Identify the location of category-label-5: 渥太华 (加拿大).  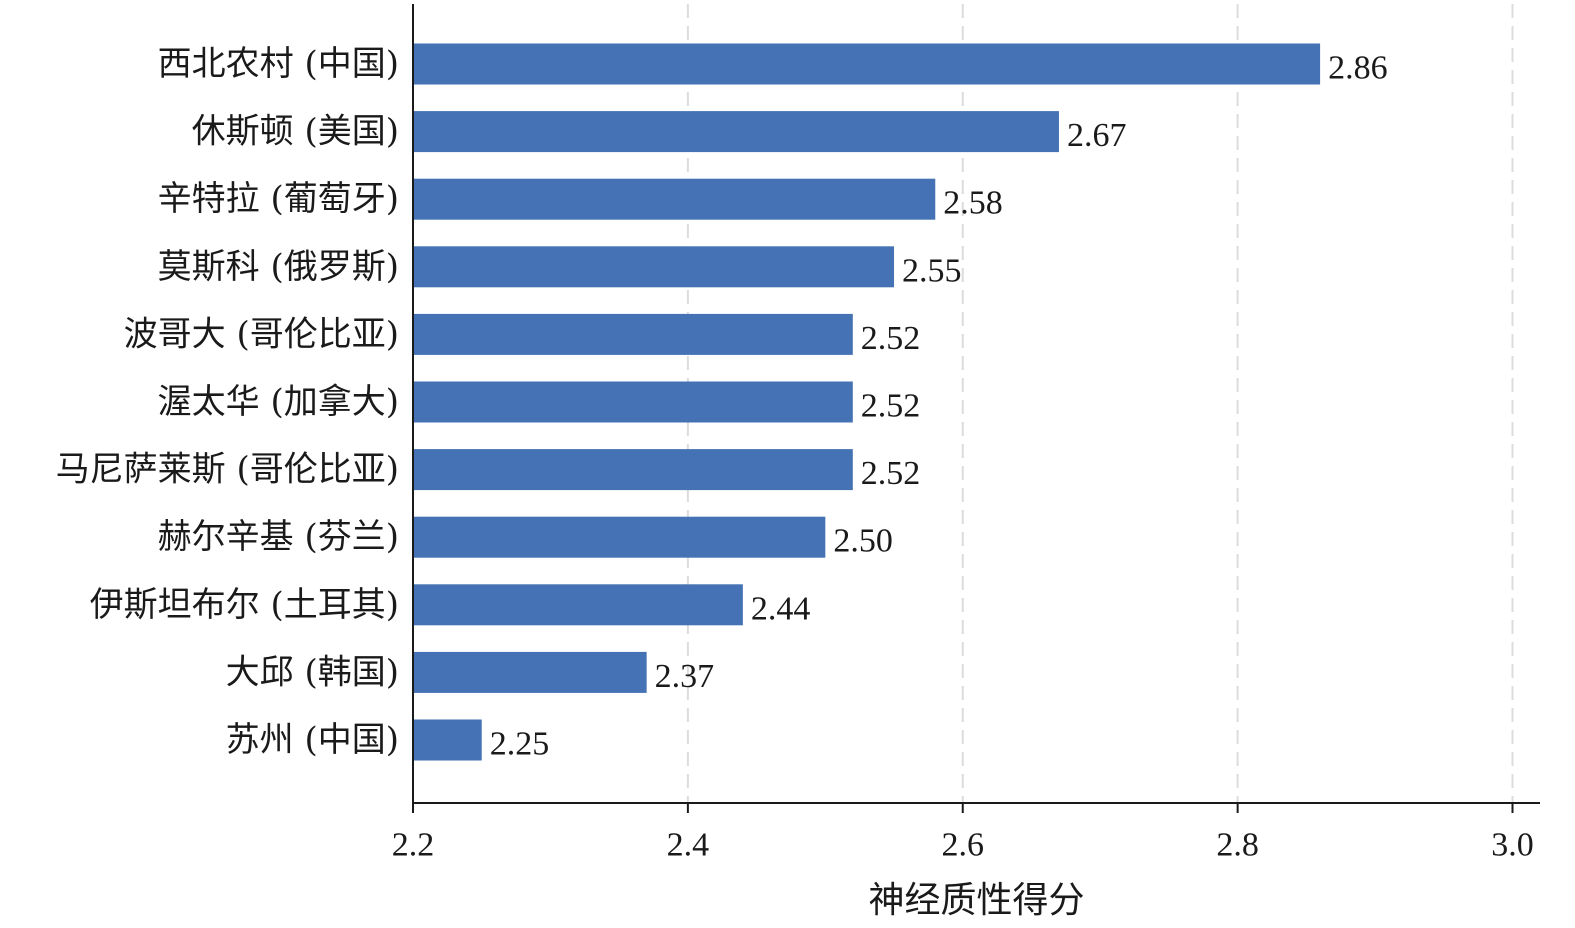
(278, 402).